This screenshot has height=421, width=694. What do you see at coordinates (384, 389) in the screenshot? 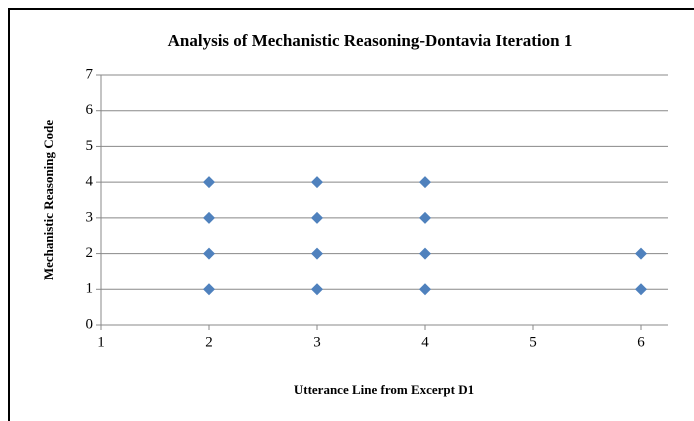
I see `x-axis-label: Utterance Line from Excerpt D1` at bounding box center [384, 389].